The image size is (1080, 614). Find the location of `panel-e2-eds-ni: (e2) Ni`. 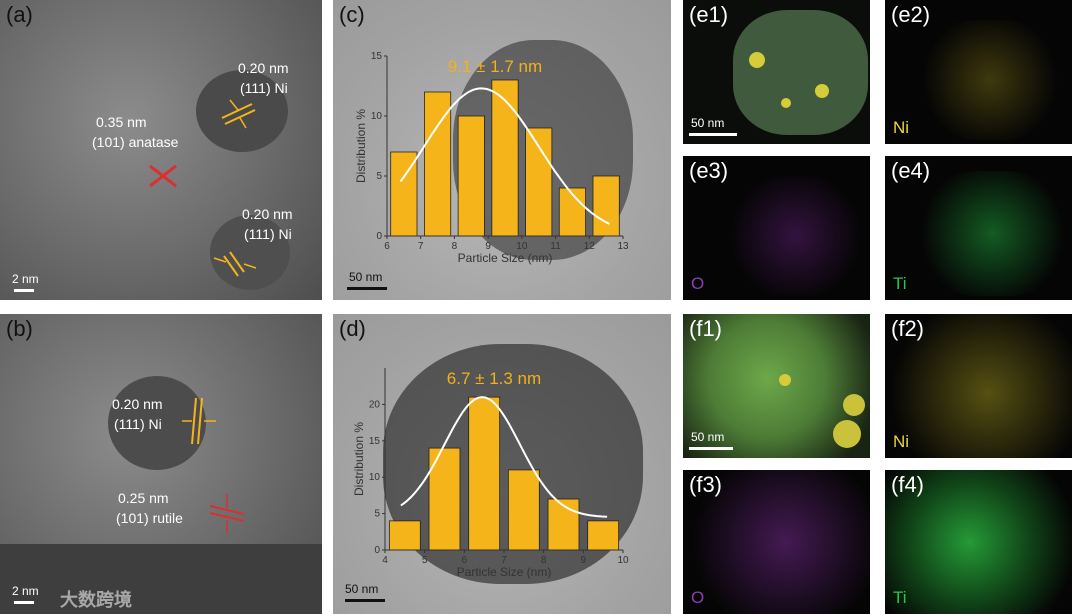

panel-e2-eds-ni: (e2) Ni is located at coordinates (978, 72).